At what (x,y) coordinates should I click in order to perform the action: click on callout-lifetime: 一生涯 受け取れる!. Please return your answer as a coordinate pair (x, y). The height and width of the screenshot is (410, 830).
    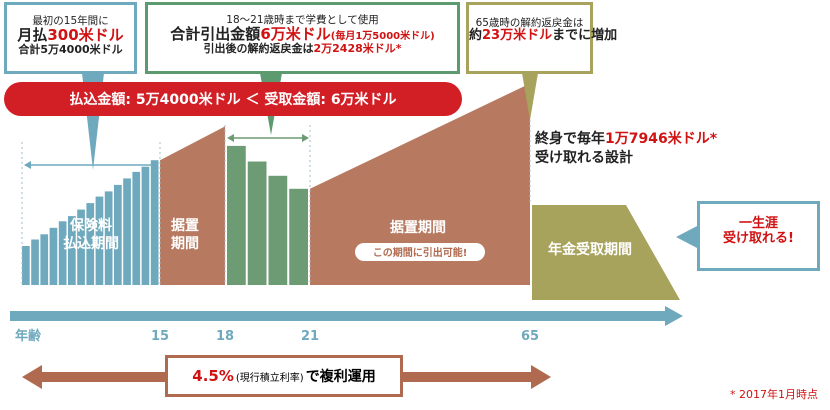
    Looking at the image, I should click on (758, 236).